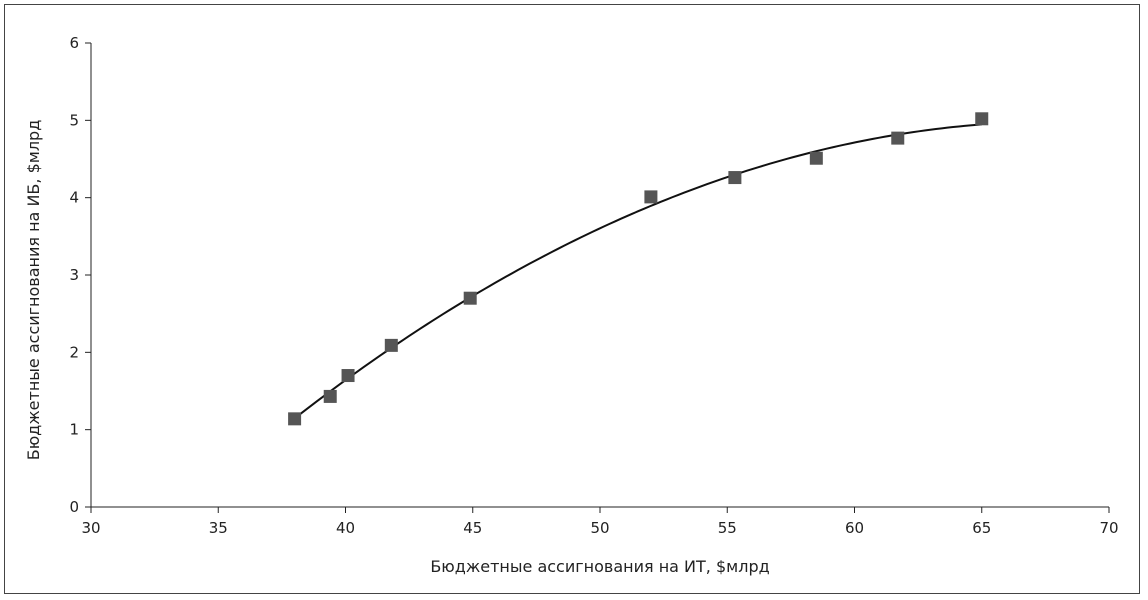 This screenshot has height=600, width=1148. Describe the element at coordinates (90, 528) in the screenshot. I see `x-tick-label: 30` at that location.